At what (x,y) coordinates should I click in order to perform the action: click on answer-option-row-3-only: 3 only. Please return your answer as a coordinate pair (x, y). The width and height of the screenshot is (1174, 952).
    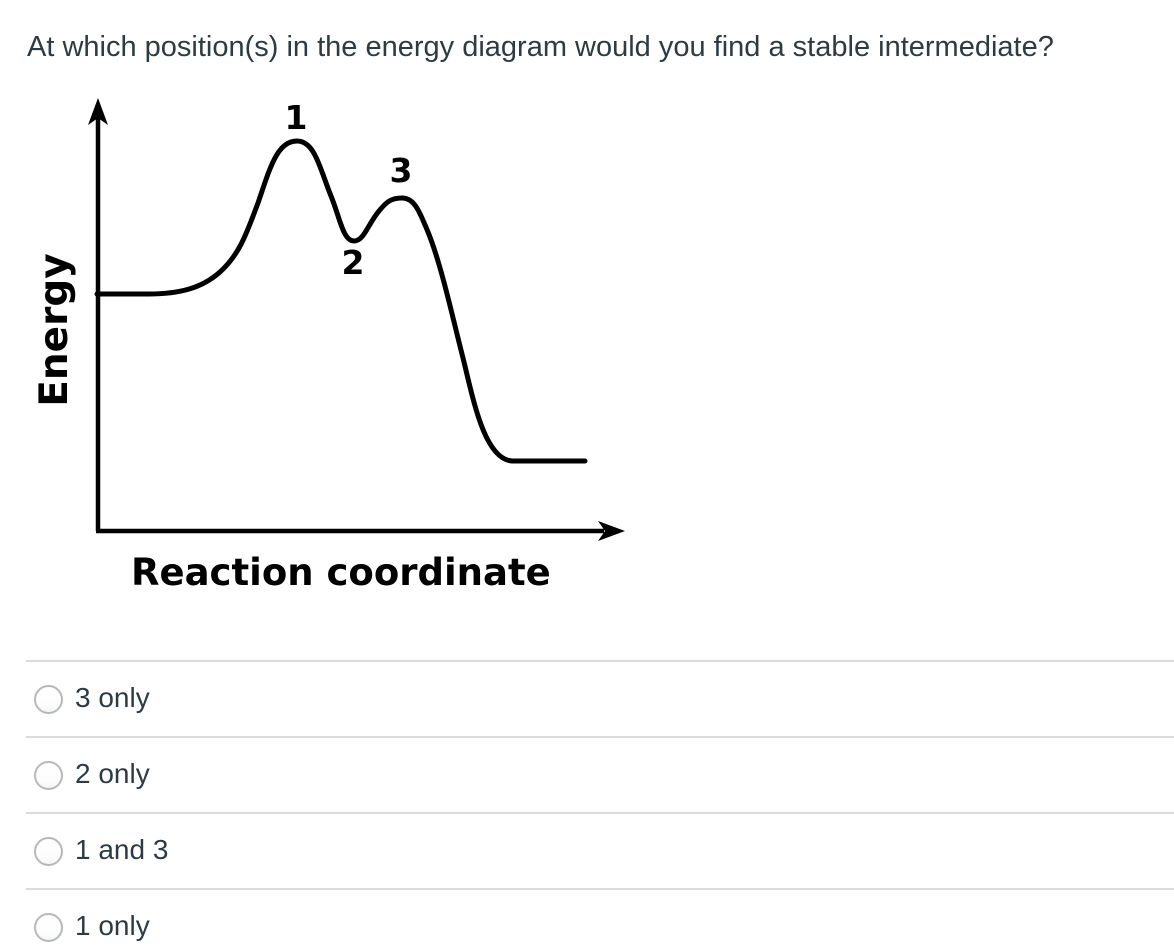
    Looking at the image, I should click on (587, 699).